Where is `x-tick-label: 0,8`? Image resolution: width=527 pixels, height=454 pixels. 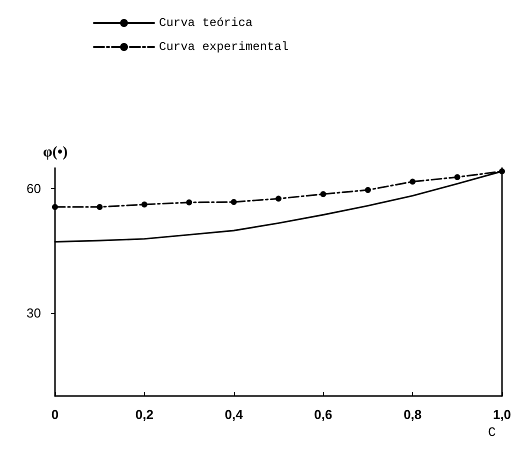 x-tick-label: 0,8 is located at coordinates (413, 414).